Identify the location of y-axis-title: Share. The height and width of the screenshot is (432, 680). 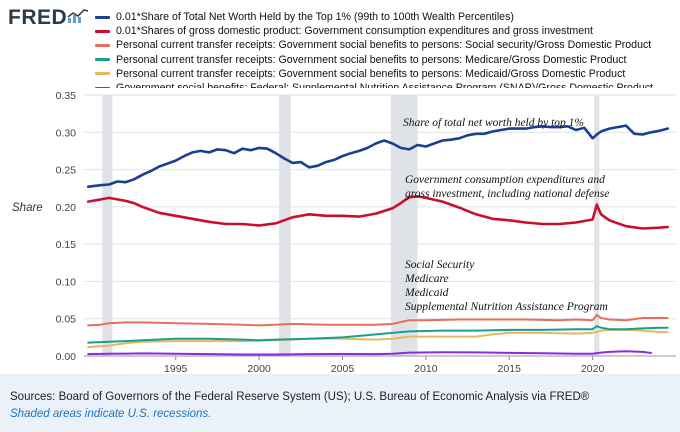
(27, 208).